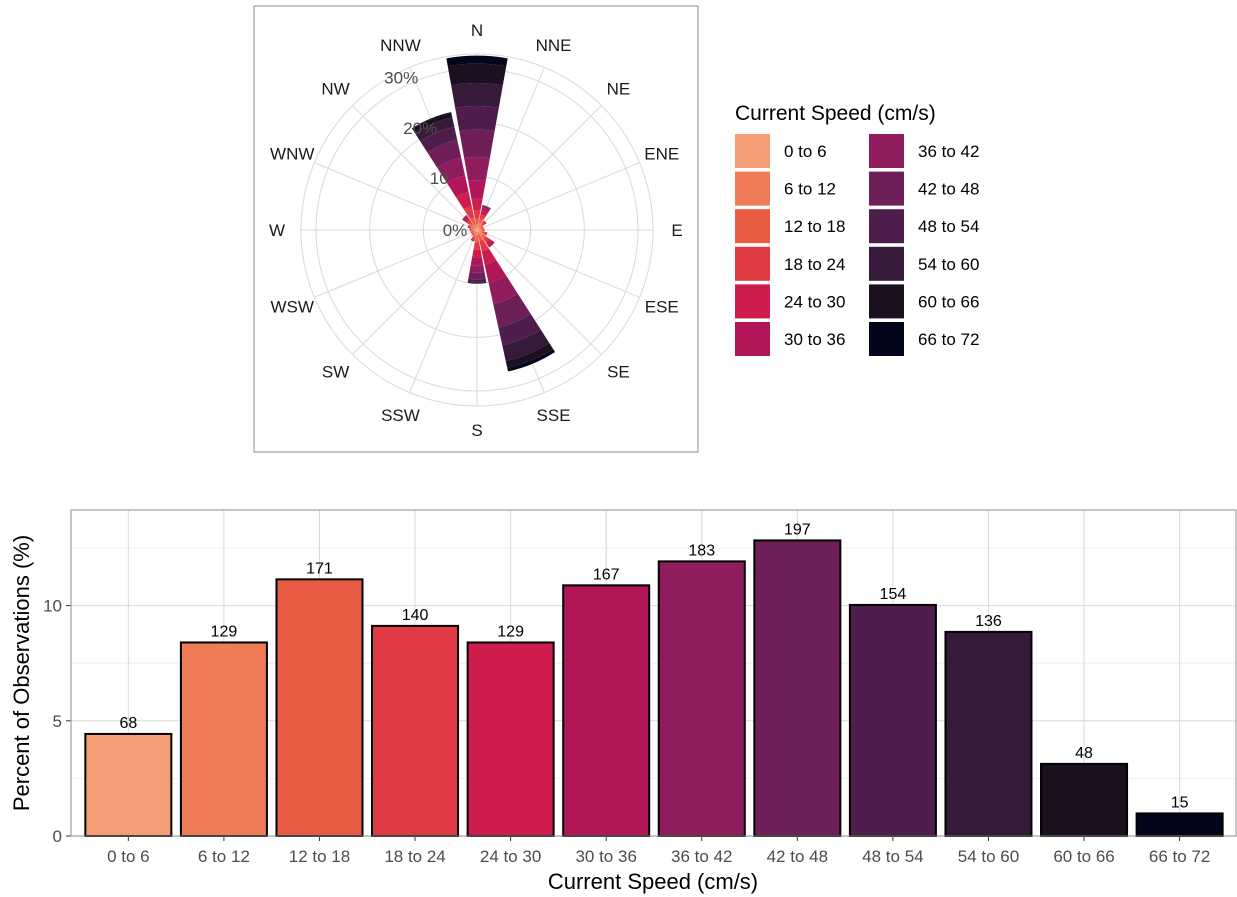  I want to click on bar-x-tick-label: 18 to 24, so click(414, 856).